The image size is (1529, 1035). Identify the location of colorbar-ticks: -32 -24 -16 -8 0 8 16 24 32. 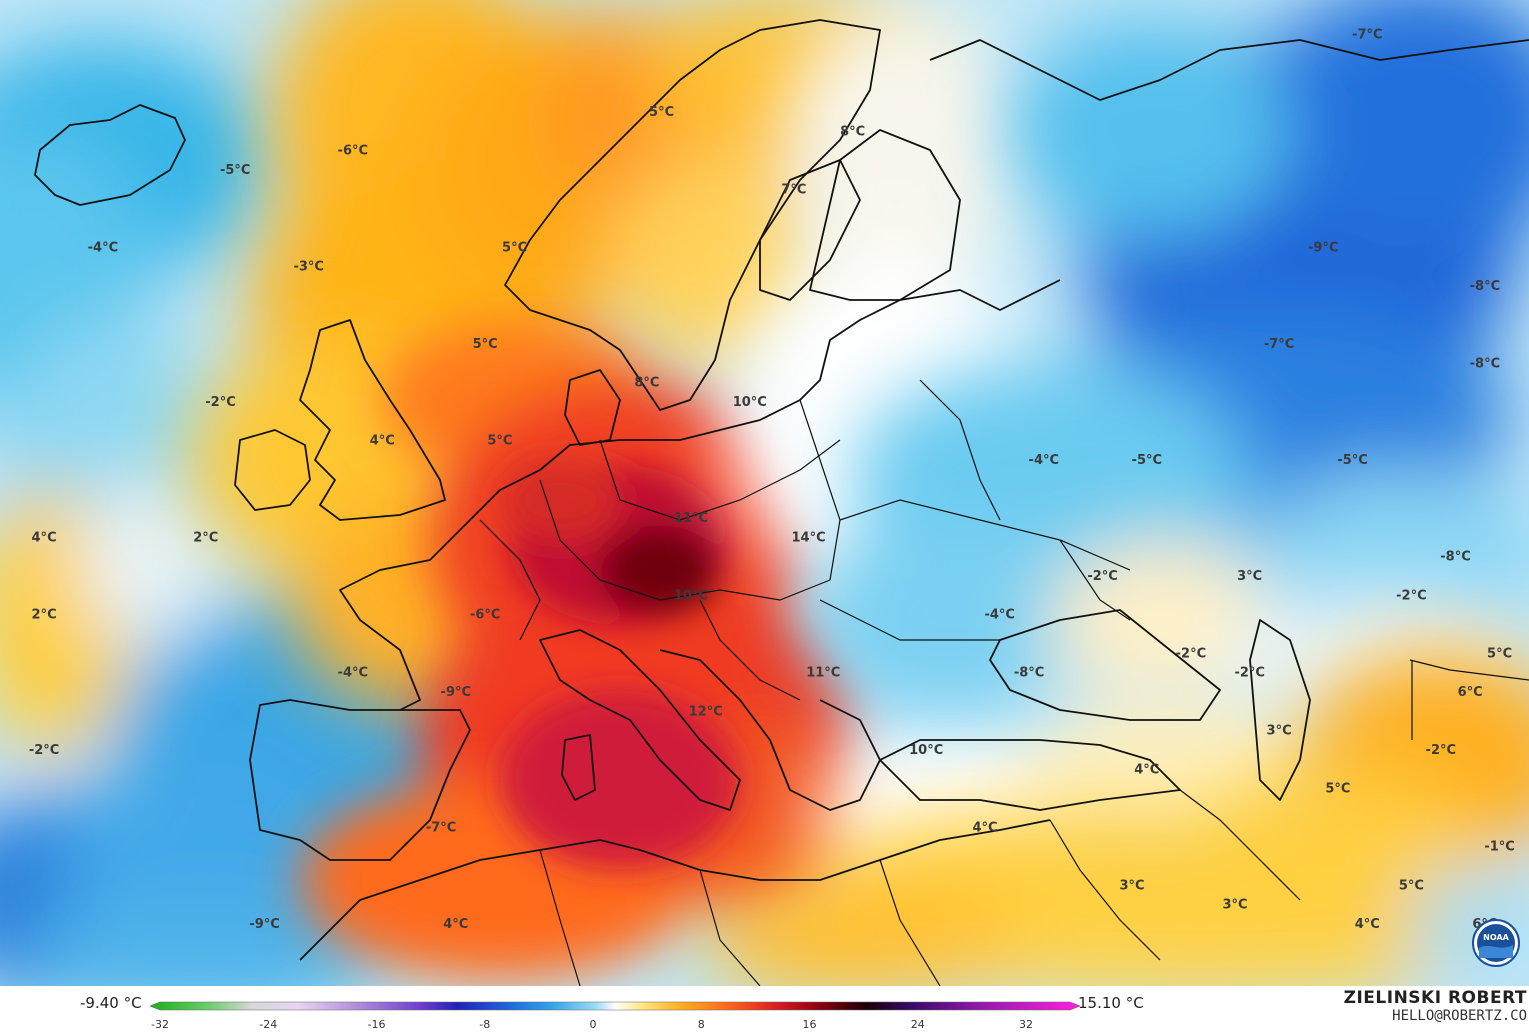
(592, 1026).